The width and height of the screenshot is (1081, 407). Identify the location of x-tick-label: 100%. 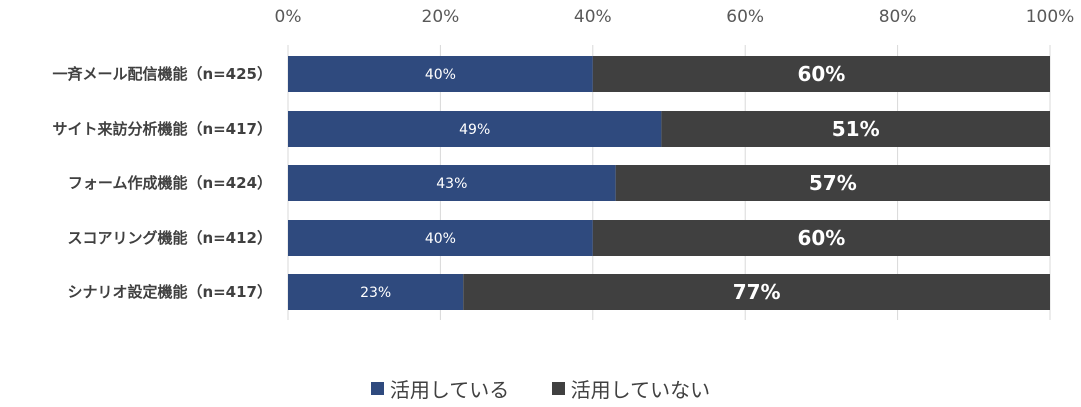
(1050, 17).